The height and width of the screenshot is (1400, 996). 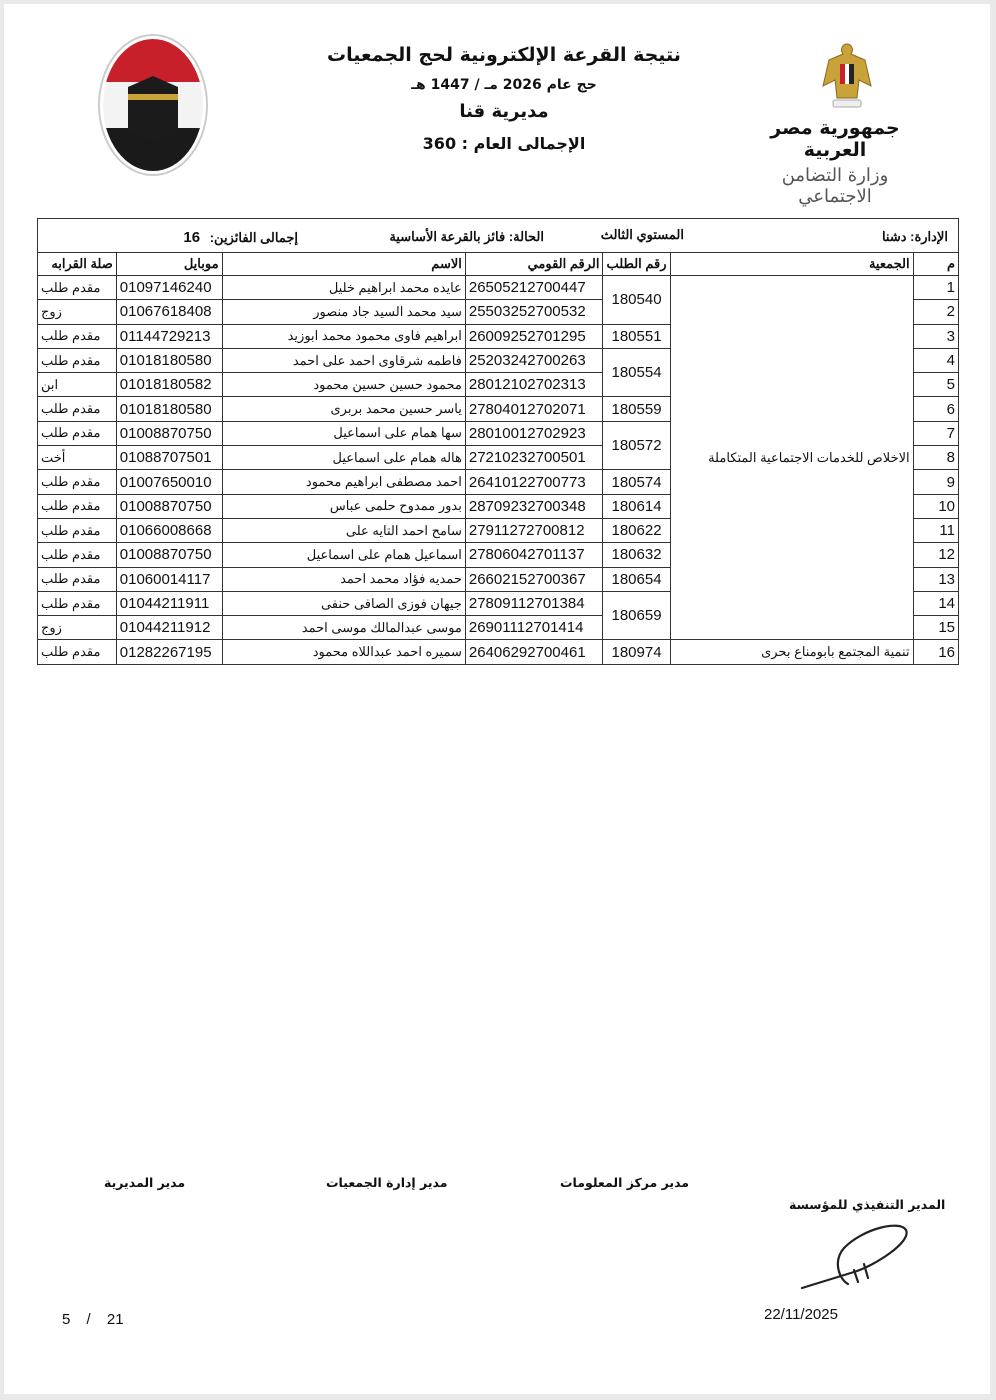 What do you see at coordinates (169, 385) in the screenshot?
I see `mobile-number: 01018180582` at bounding box center [169, 385].